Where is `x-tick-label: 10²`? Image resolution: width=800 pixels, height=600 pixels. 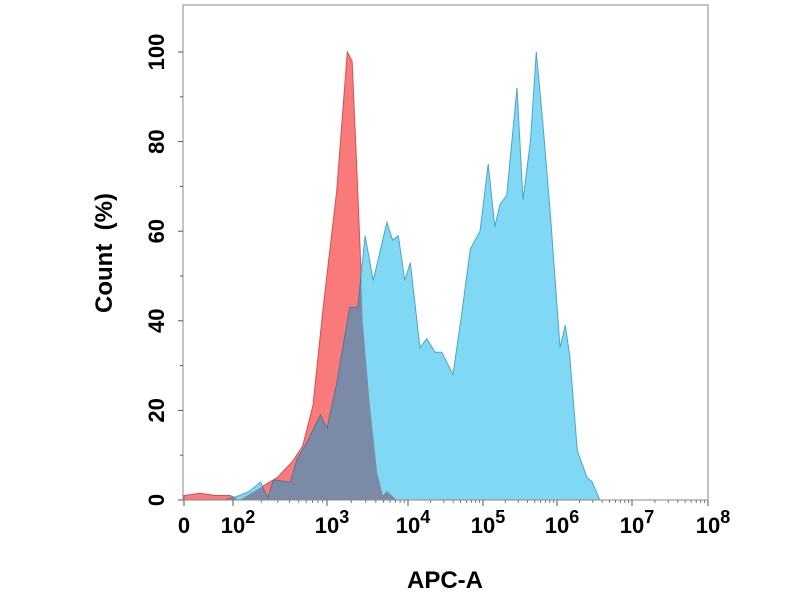
x-tick-label: 10² is located at coordinates (238, 522).